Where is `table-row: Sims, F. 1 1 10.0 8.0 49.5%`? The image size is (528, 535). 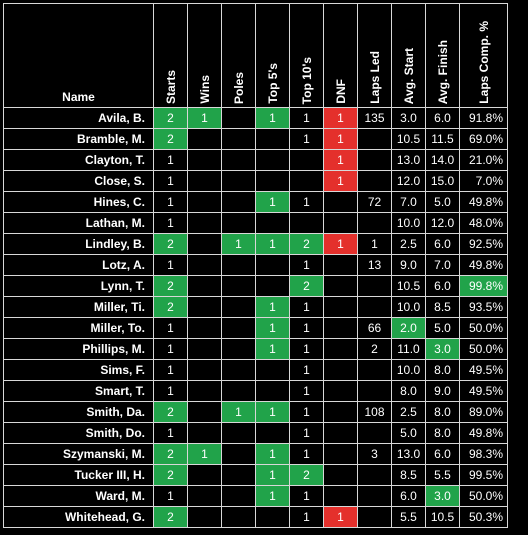 table-row: Sims, F. 1 1 10.0 8.0 49.5% is located at coordinates (255, 370).